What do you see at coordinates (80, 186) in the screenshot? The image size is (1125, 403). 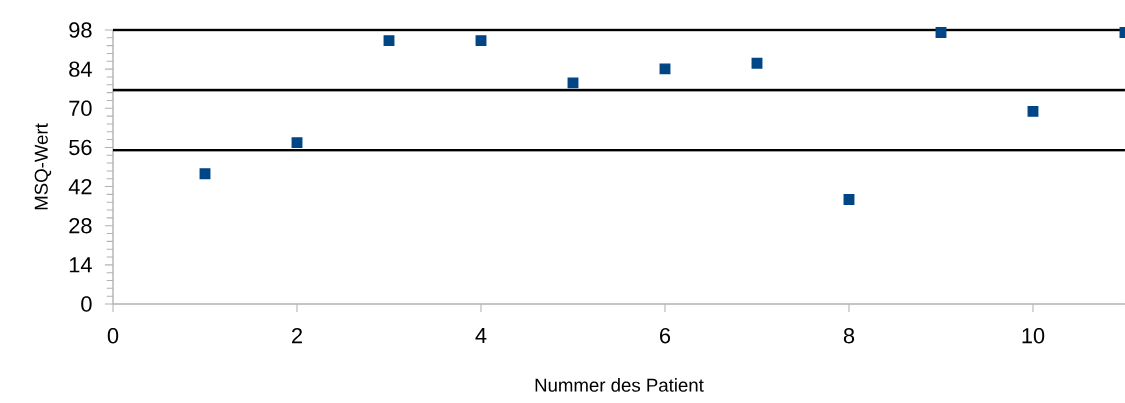 I see `y-tick-label: 42` at bounding box center [80, 186].